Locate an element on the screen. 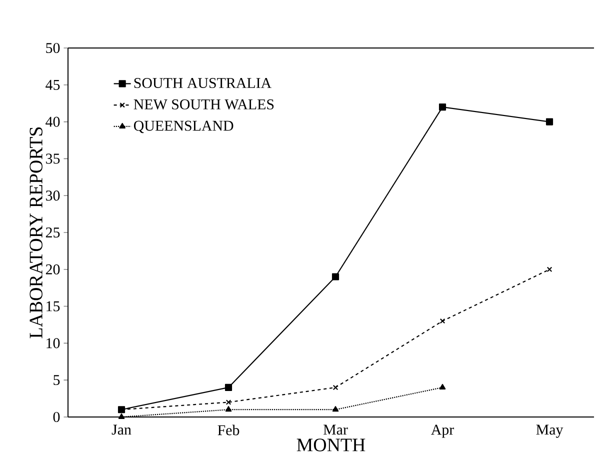 The height and width of the screenshot is (467, 596). y-tick-label: 20 is located at coordinates (53, 269).